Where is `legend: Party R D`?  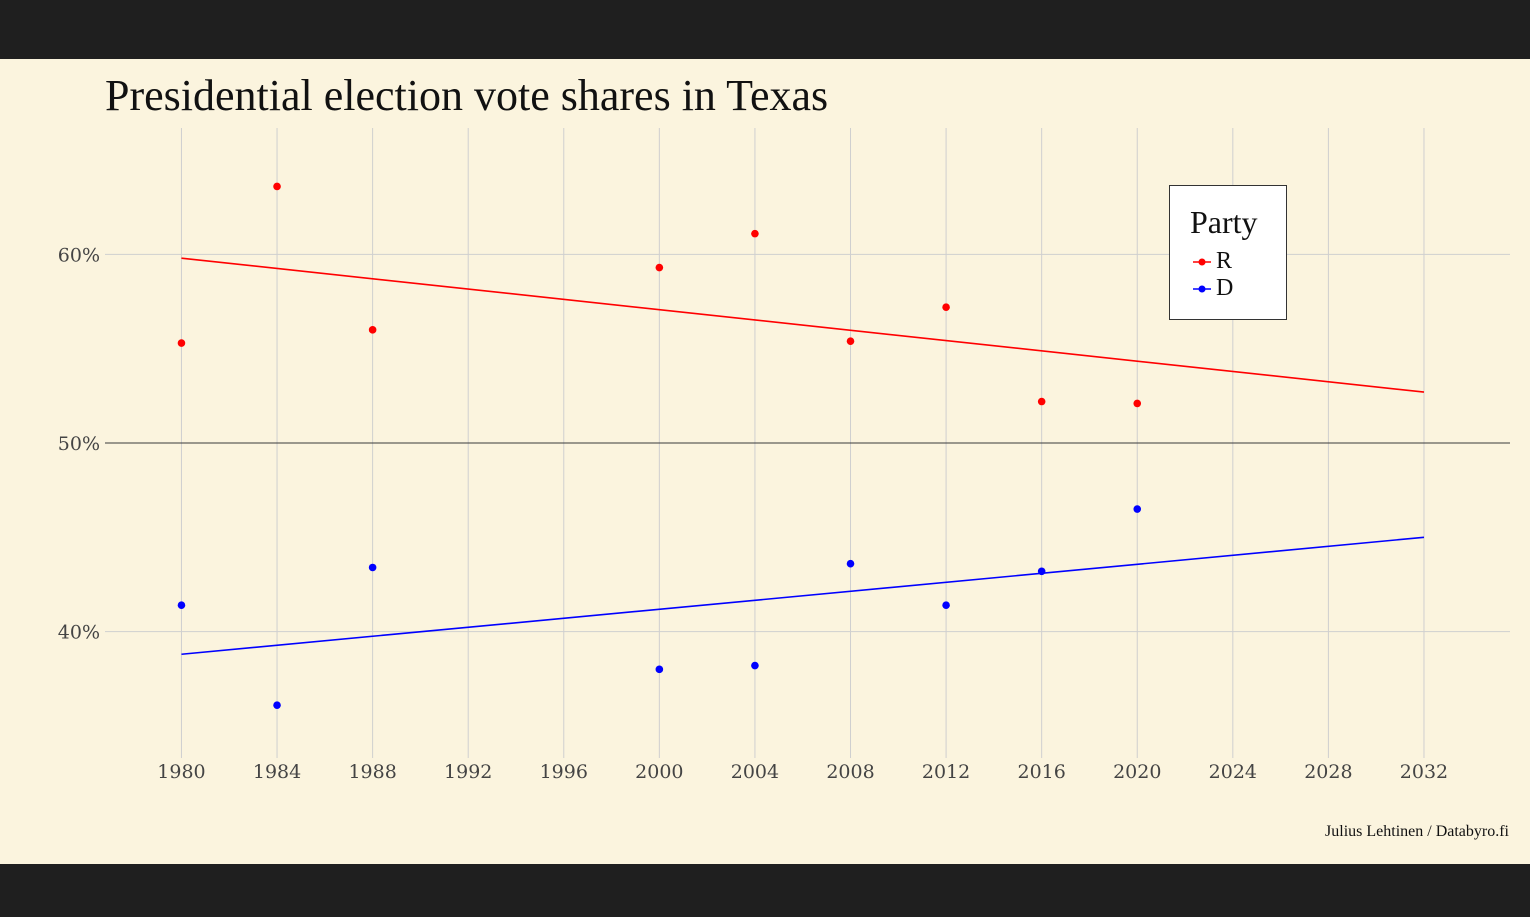 legend: Party R D is located at coordinates (1228, 252).